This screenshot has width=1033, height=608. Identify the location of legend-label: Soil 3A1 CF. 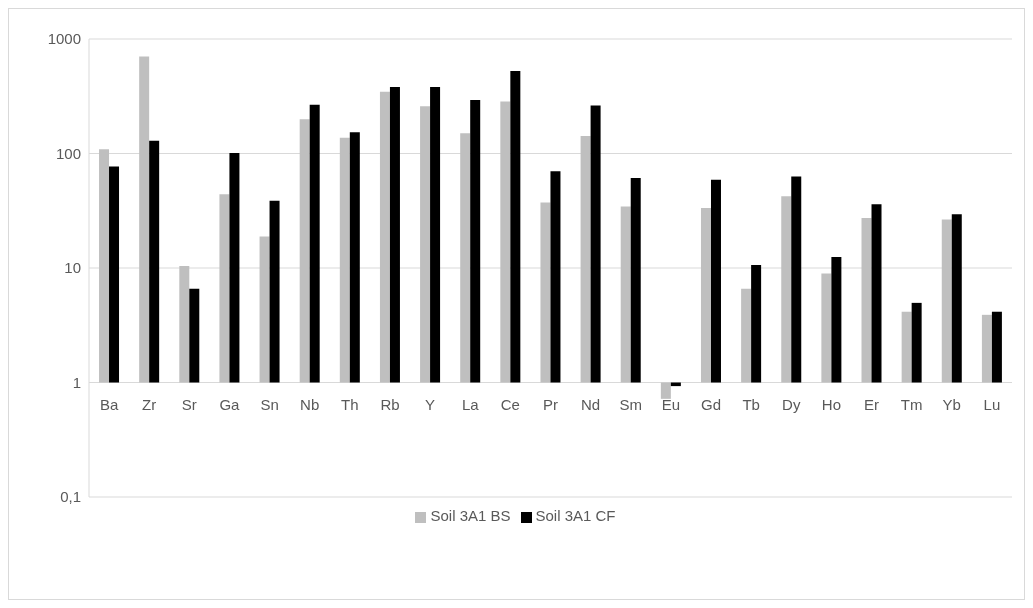
(575, 515).